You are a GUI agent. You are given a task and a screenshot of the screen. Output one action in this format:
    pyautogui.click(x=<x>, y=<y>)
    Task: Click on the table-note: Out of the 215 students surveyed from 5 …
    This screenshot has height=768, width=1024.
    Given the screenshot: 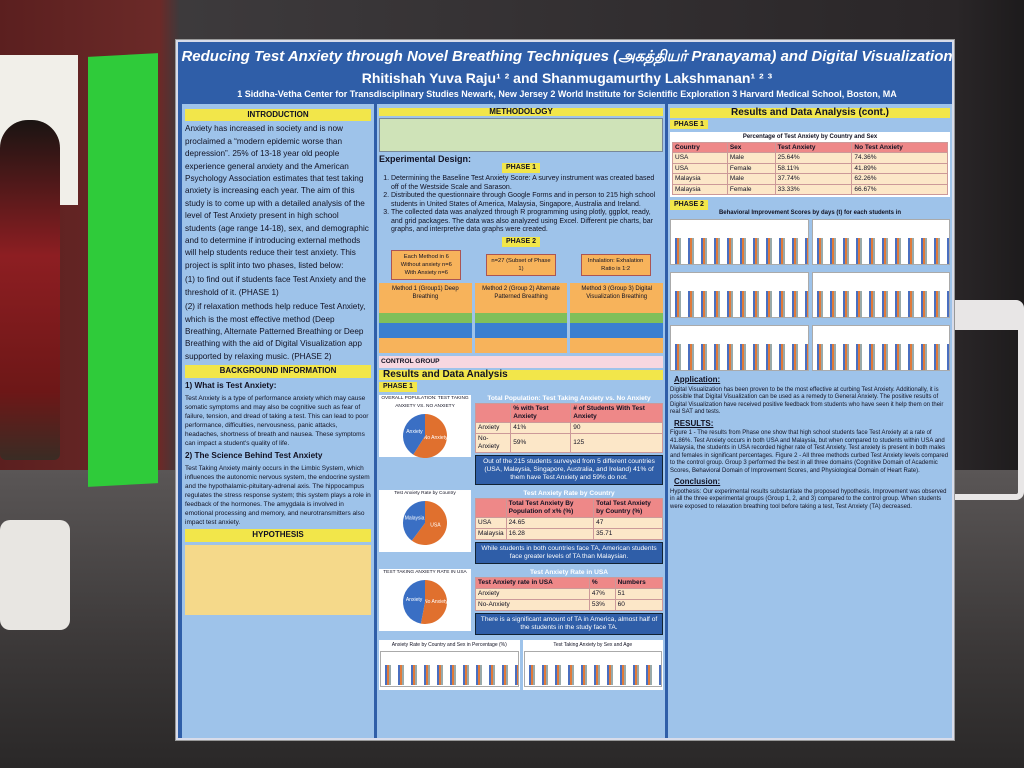 What is the action you would take?
    pyautogui.click(x=569, y=469)
    